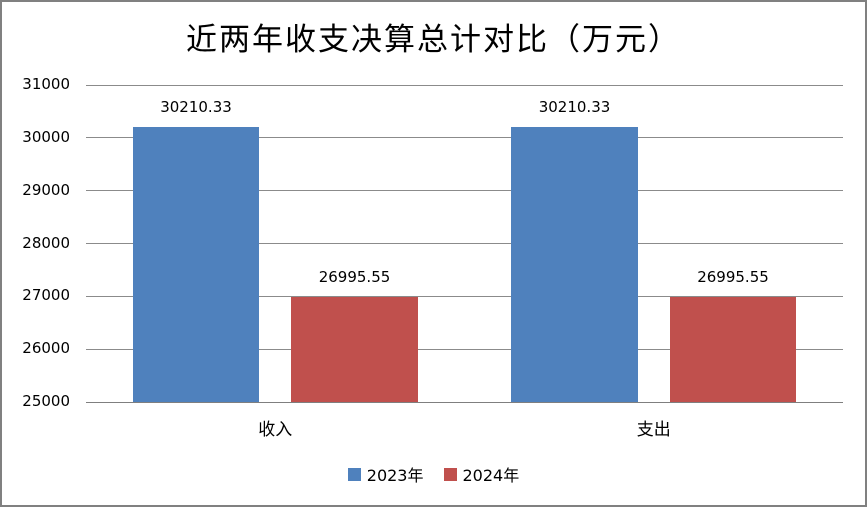 Image resolution: width=867 pixels, height=507 pixels. What do you see at coordinates (653, 430) in the screenshot?
I see `category-label: 支出` at bounding box center [653, 430].